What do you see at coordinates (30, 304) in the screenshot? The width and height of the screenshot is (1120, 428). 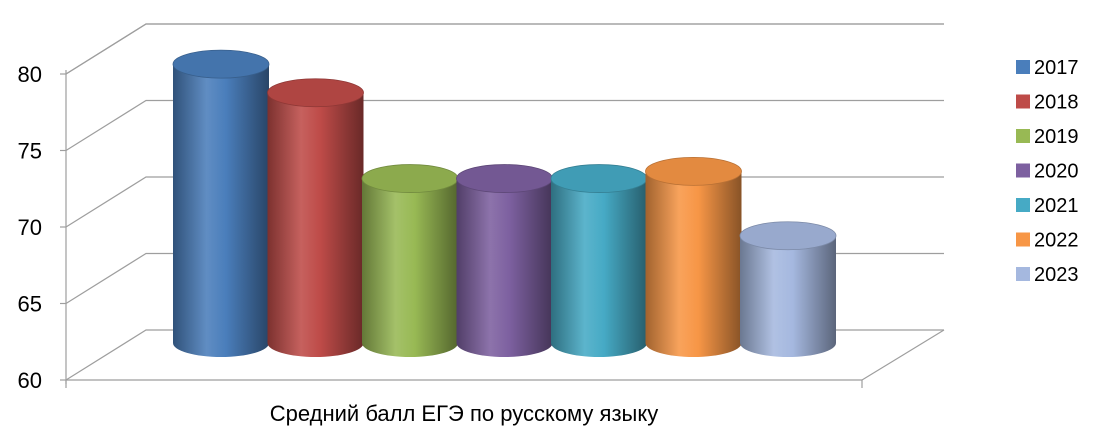 I see `y-tick-label-65: 65` at bounding box center [30, 304].